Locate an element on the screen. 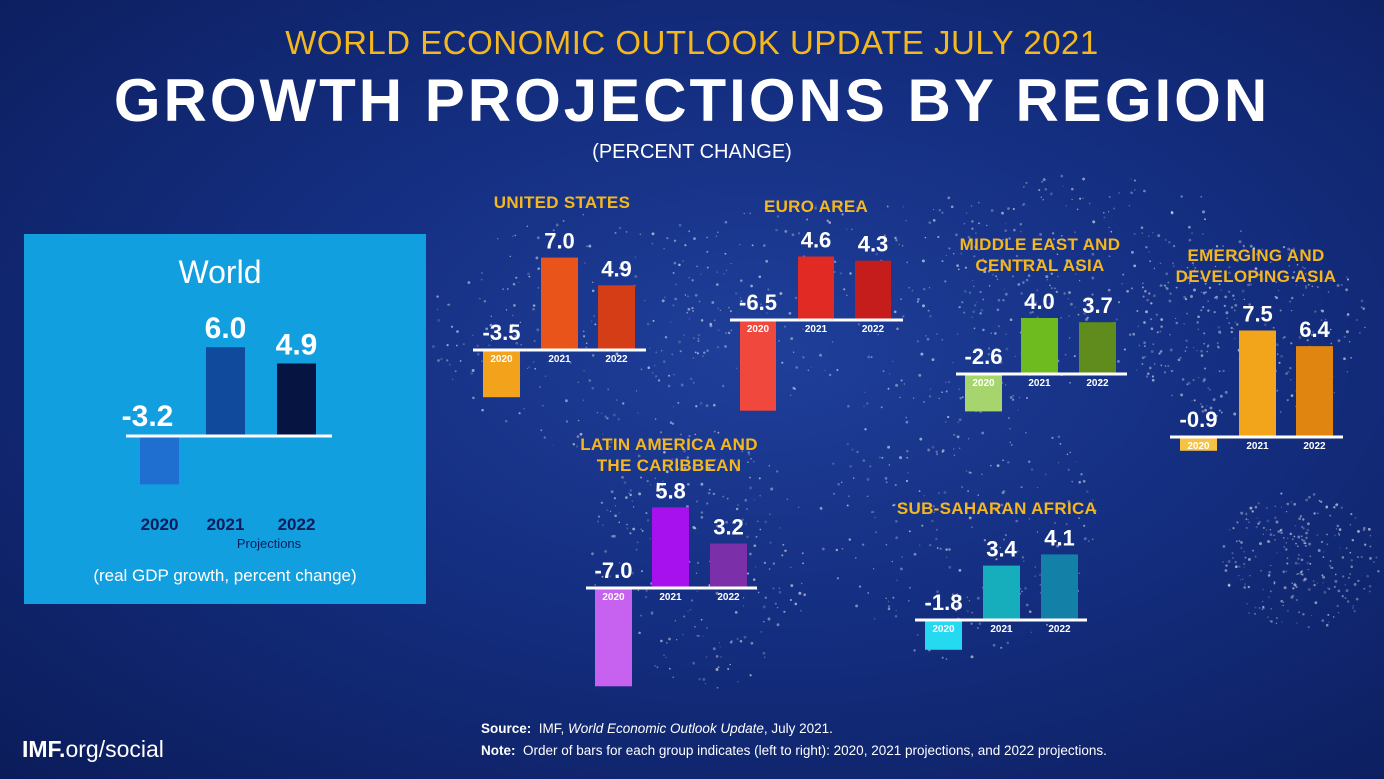  eda-bar-2021 is located at coordinates (1257, 383).